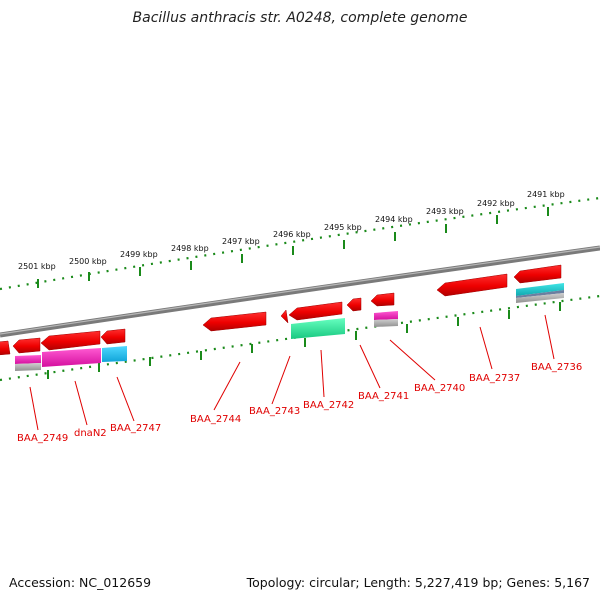 Image resolution: width=600 pixels, height=600 pixels. What do you see at coordinates (70, 340) in the screenshot?
I see `gene-arrow-dnan2` at bounding box center [70, 340].